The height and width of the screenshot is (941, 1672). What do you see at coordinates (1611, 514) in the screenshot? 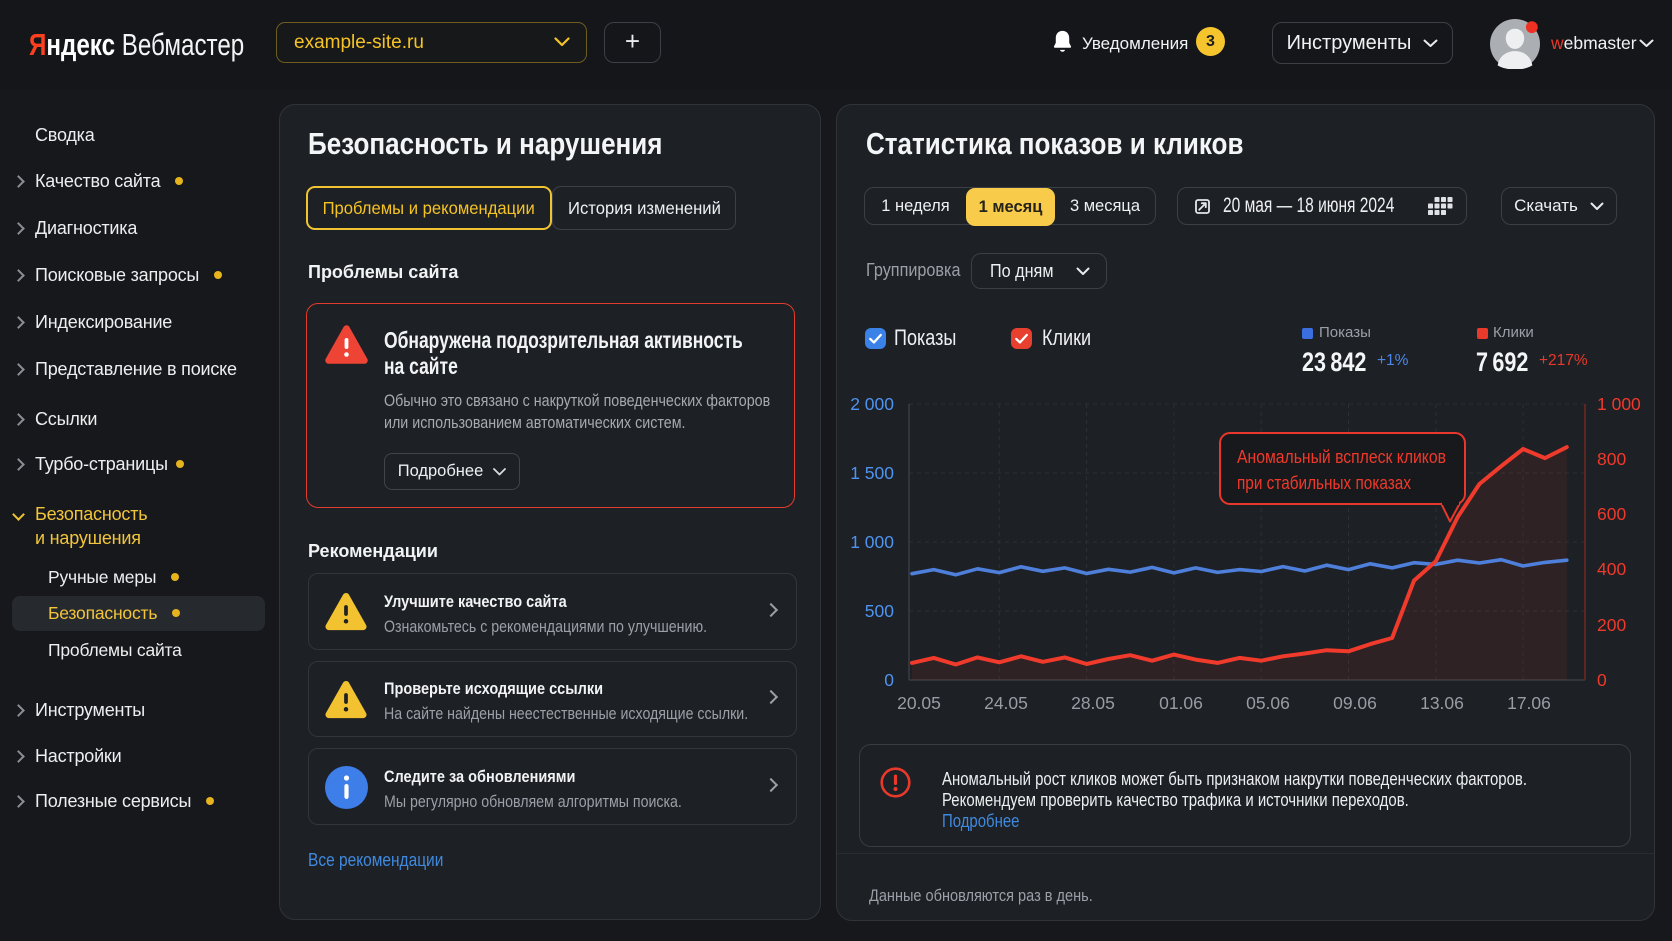
I see `svg-text: 600` at bounding box center [1611, 514].